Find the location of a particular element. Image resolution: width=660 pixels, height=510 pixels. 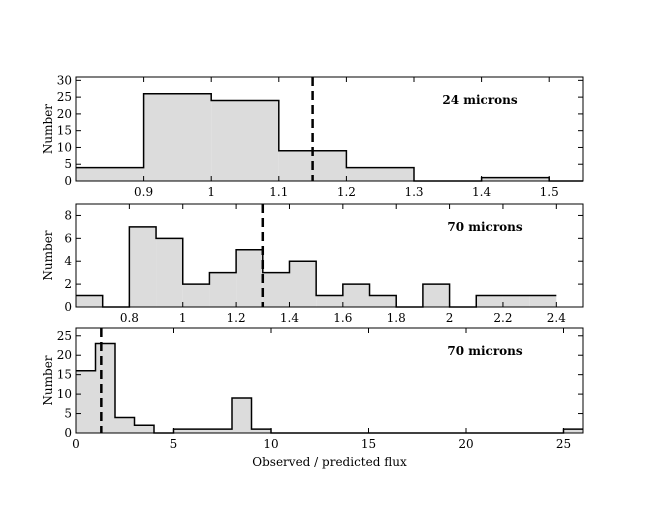

x-axis-title: Observed / predicted flux is located at coordinates (329, 462).